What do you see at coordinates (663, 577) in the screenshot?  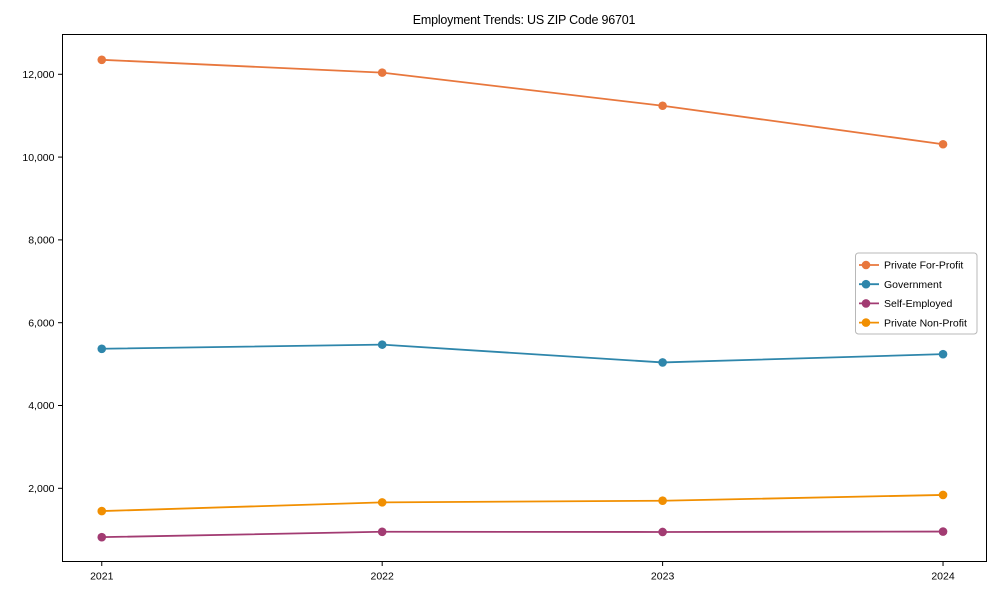 I see `x-tick-label: 2023` at bounding box center [663, 577].